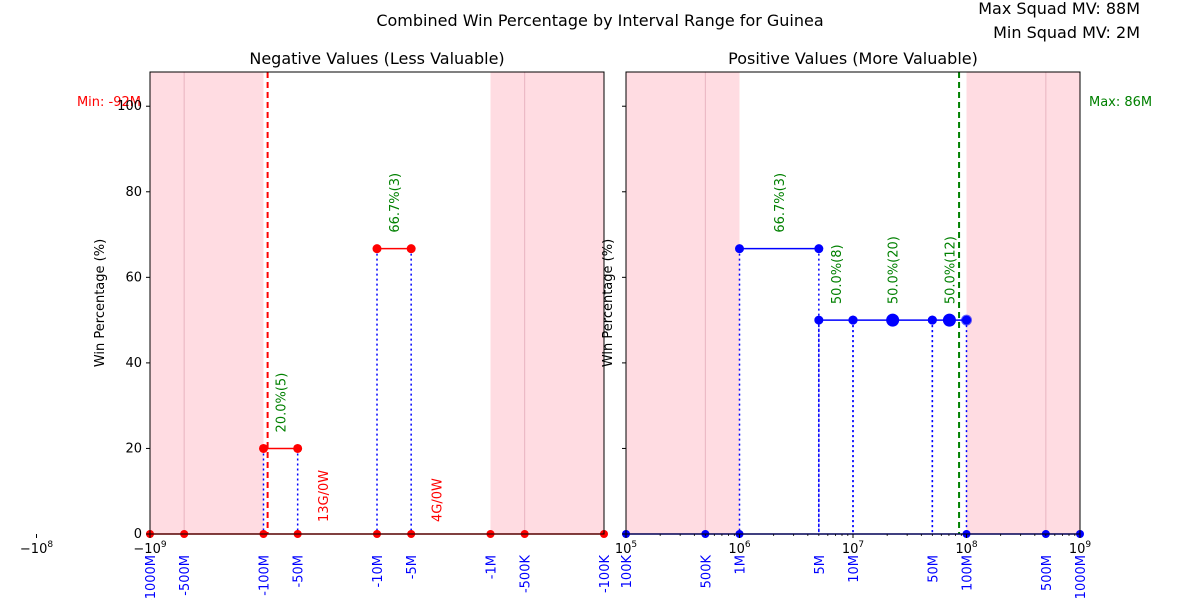  I want to click on interval-label: -1000M, so click(151, 577).